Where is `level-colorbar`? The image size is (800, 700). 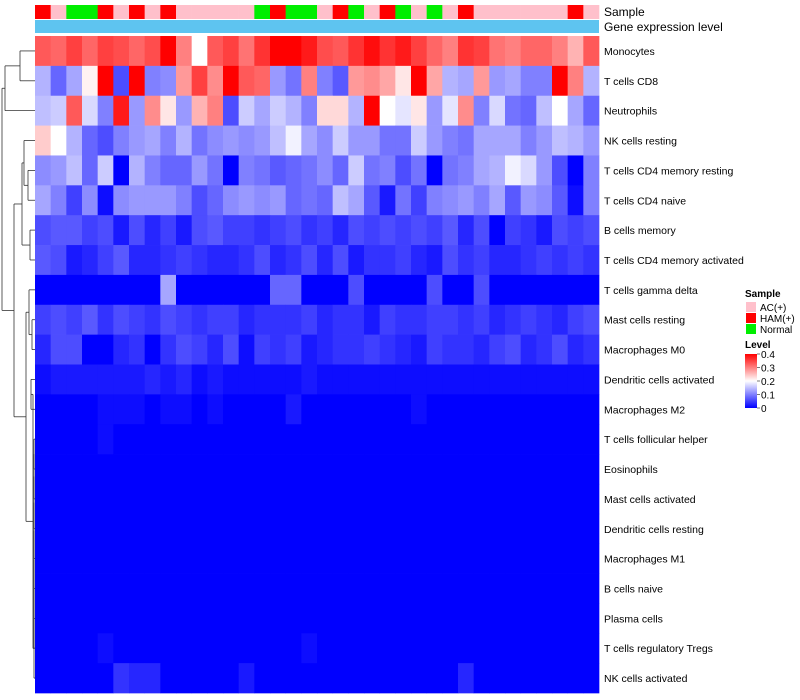 level-colorbar is located at coordinates (751, 381).